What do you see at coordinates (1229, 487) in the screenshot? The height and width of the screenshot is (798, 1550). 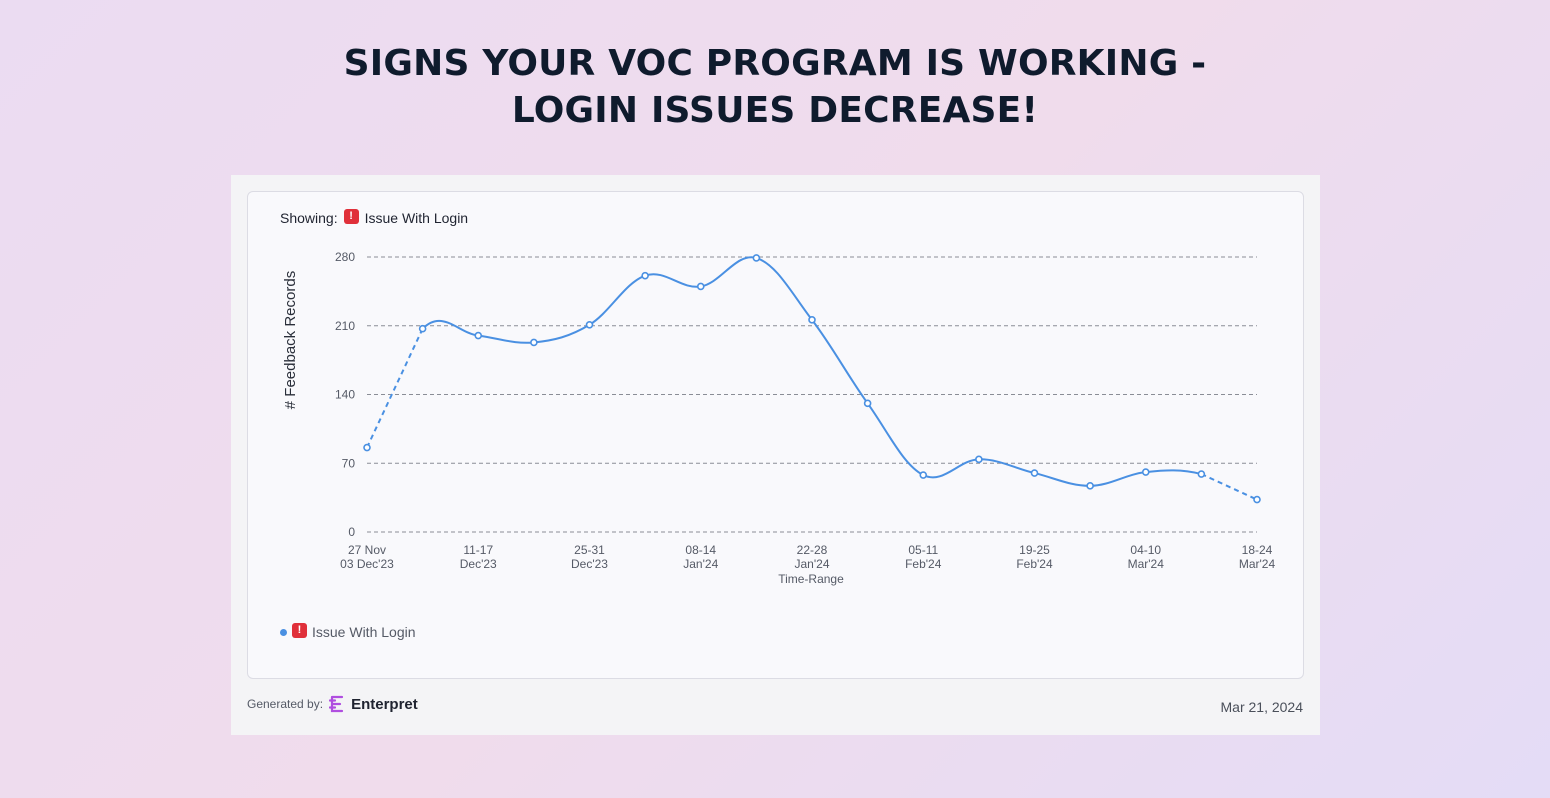 I see `series-line-partial-end` at bounding box center [1229, 487].